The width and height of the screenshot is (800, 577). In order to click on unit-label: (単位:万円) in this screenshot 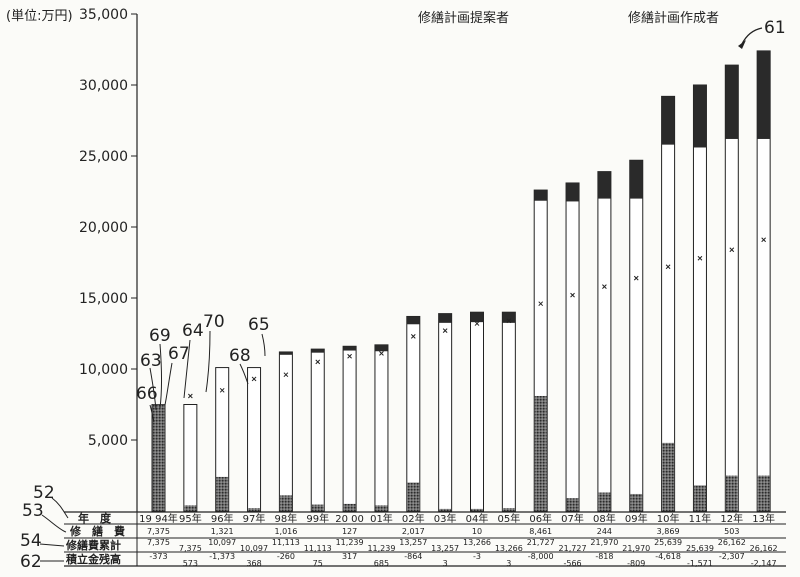, I will do `click(39, 16)`.